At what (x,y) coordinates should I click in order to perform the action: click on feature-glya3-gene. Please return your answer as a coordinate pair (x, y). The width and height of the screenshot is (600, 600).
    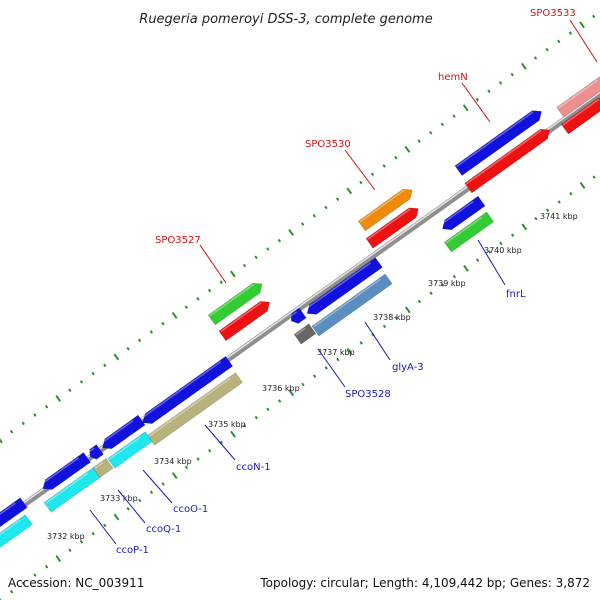
    Looking at the image, I should click on (352, 305).